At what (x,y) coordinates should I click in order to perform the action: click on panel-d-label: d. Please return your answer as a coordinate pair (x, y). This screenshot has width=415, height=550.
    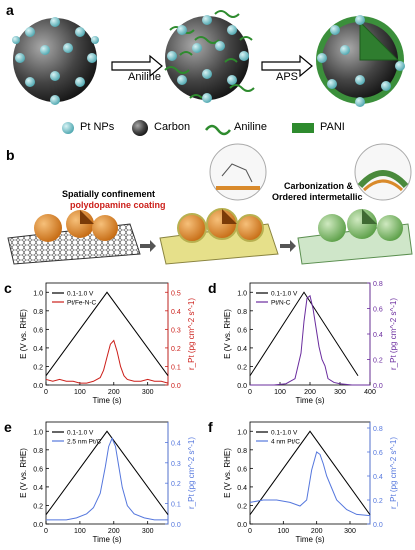
    Looking at the image, I should click on (212, 288).